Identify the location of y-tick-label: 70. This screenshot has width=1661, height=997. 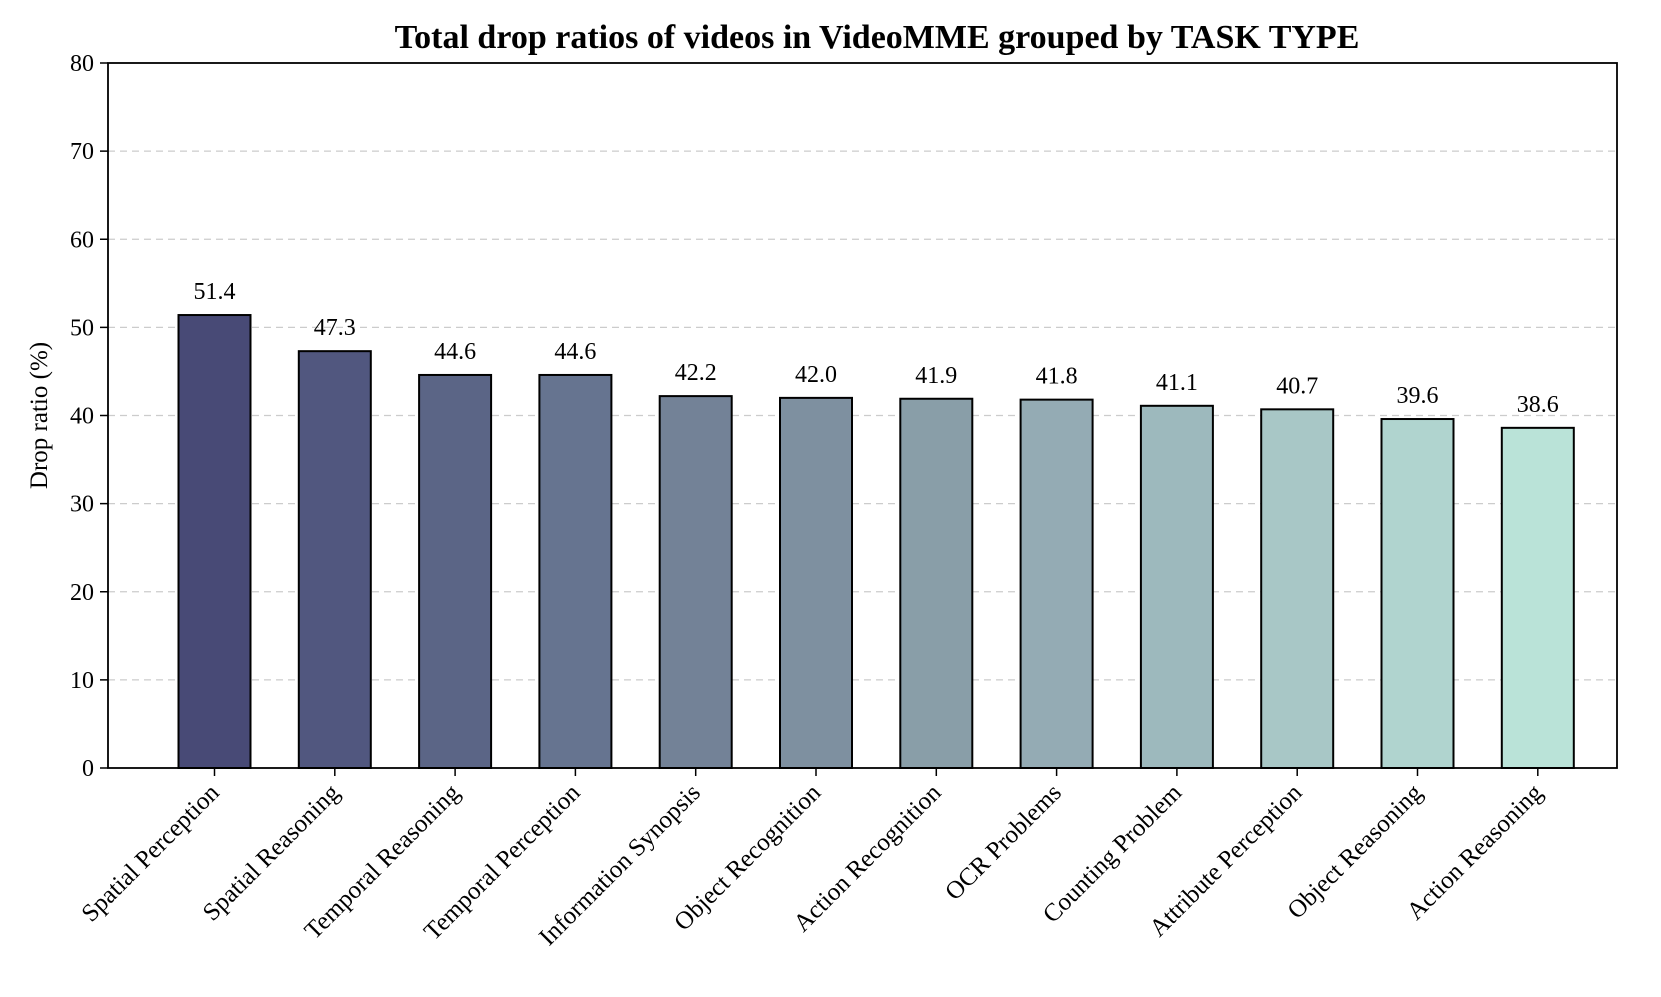
(82, 152).